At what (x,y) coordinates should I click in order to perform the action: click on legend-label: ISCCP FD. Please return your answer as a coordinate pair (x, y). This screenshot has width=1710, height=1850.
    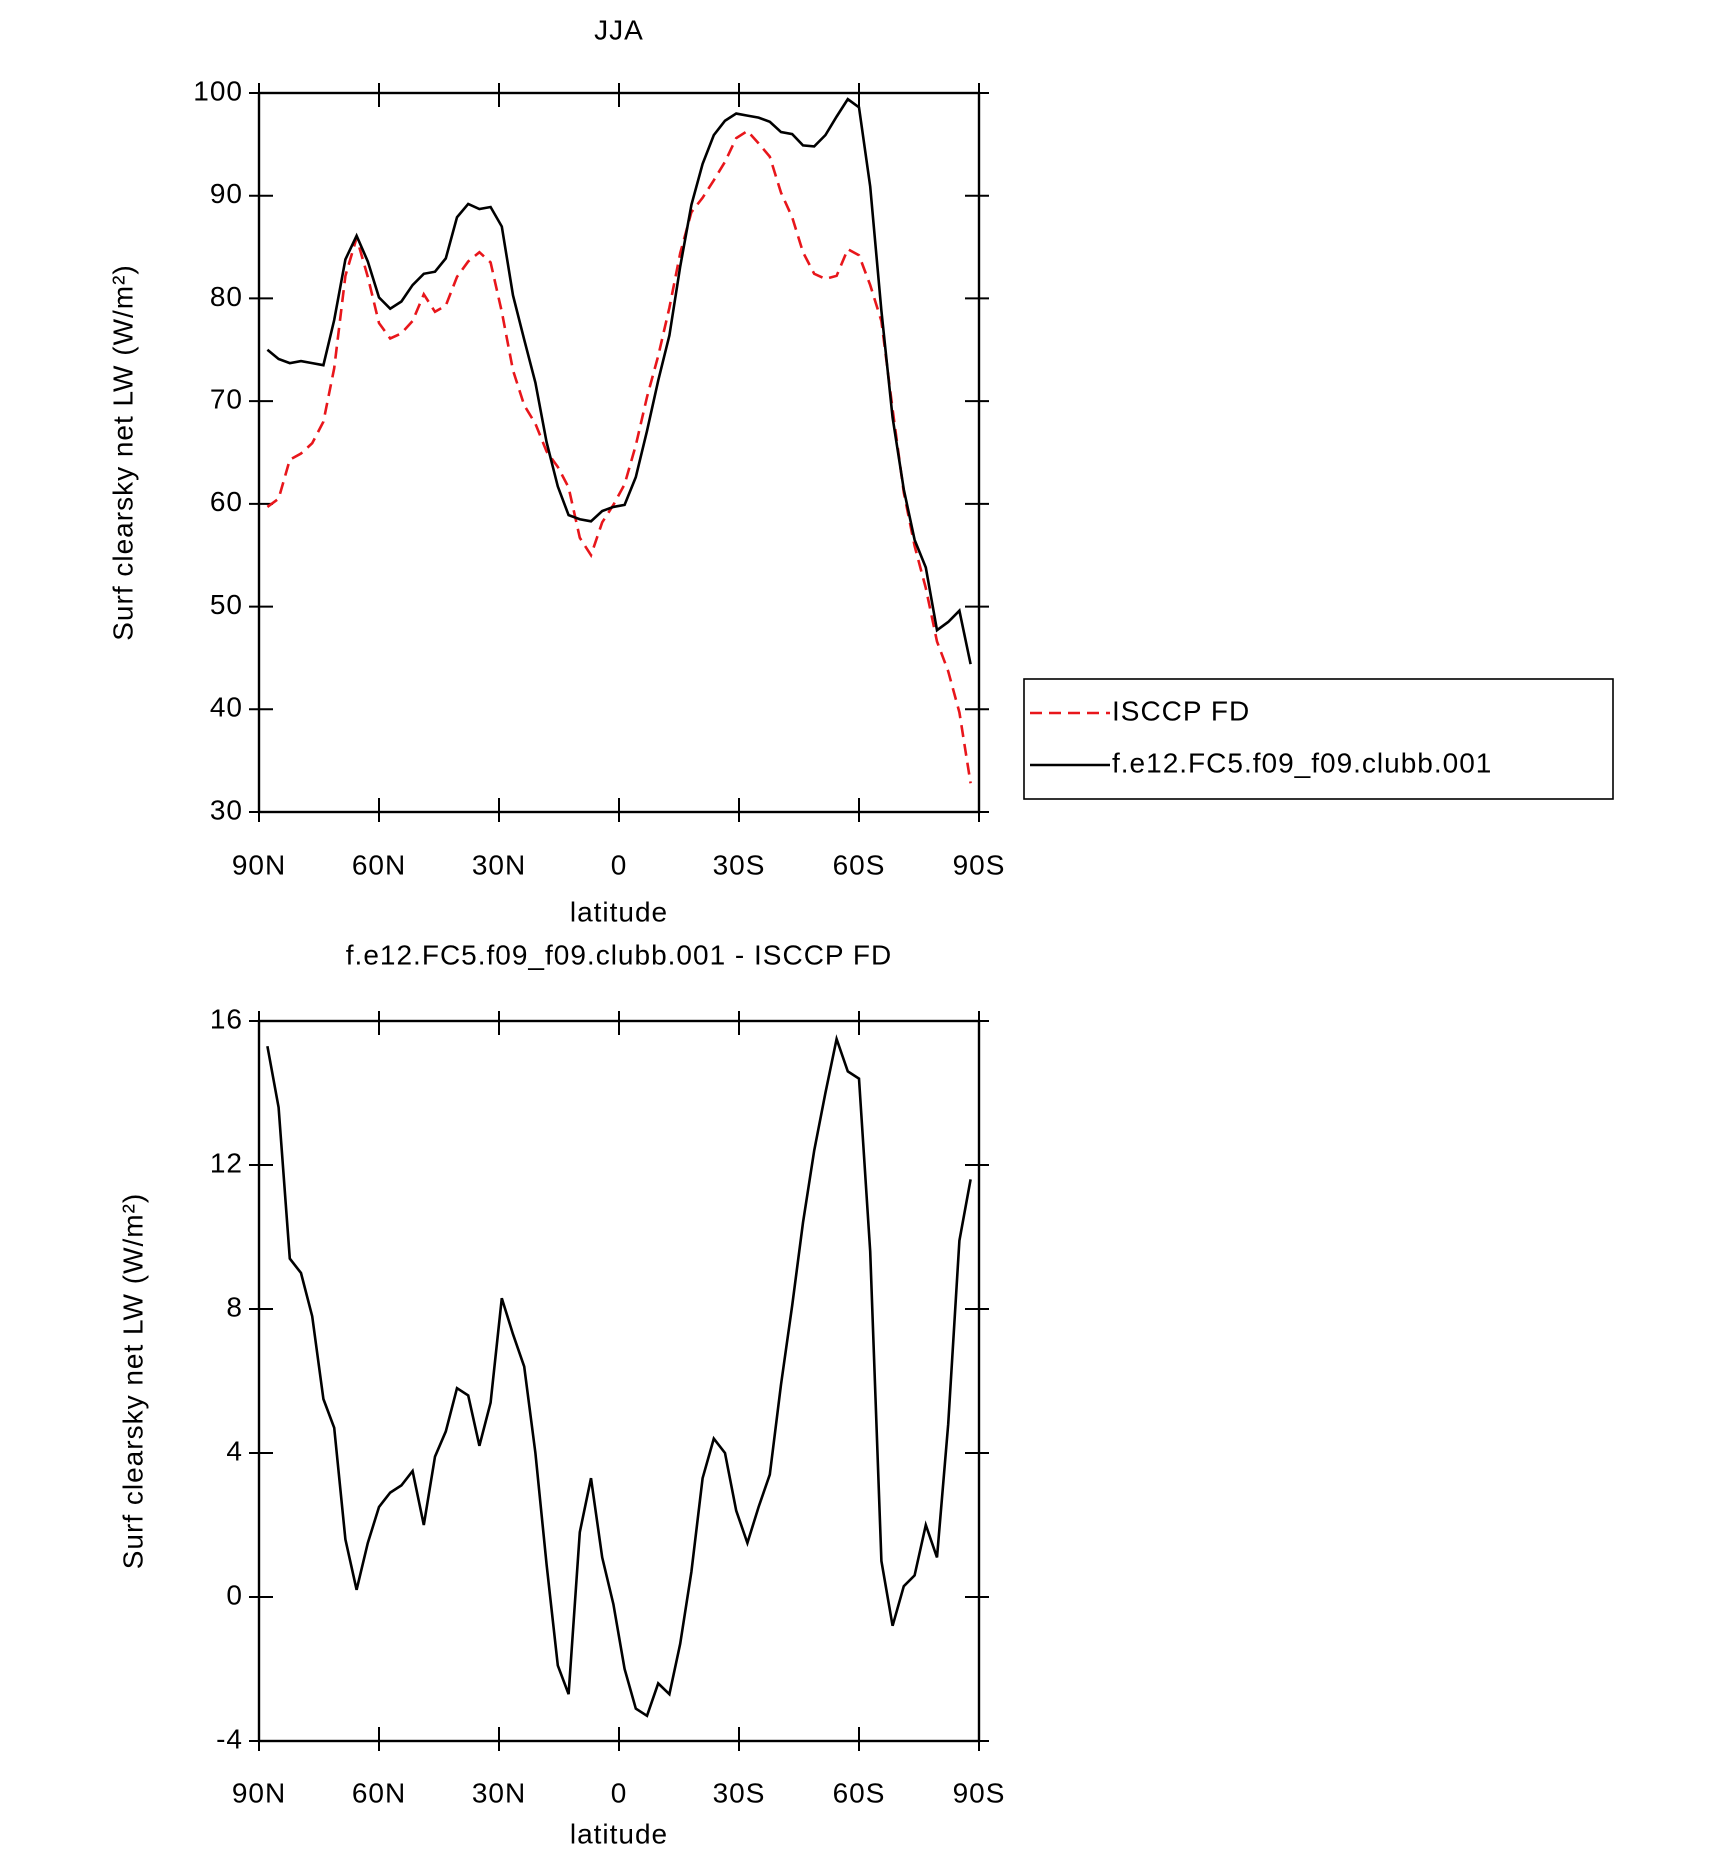
    Looking at the image, I should click on (1181, 710).